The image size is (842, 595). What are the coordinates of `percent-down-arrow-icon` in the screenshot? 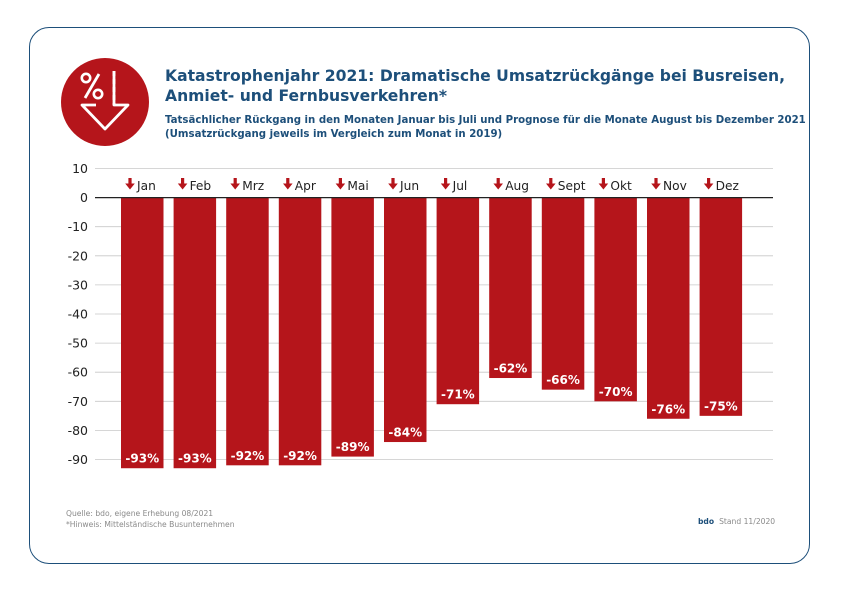 It's located at (105, 102).